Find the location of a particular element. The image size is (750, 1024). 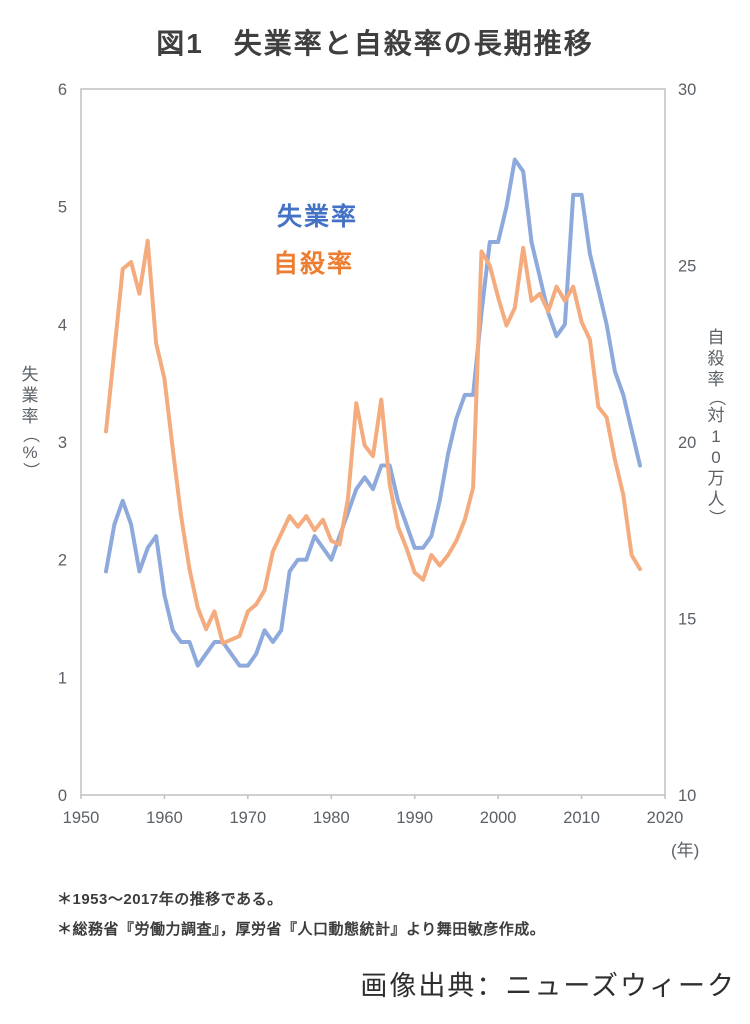

right-axis-title: 自殺率（対 1 0 万人） is located at coordinates (716, 427).